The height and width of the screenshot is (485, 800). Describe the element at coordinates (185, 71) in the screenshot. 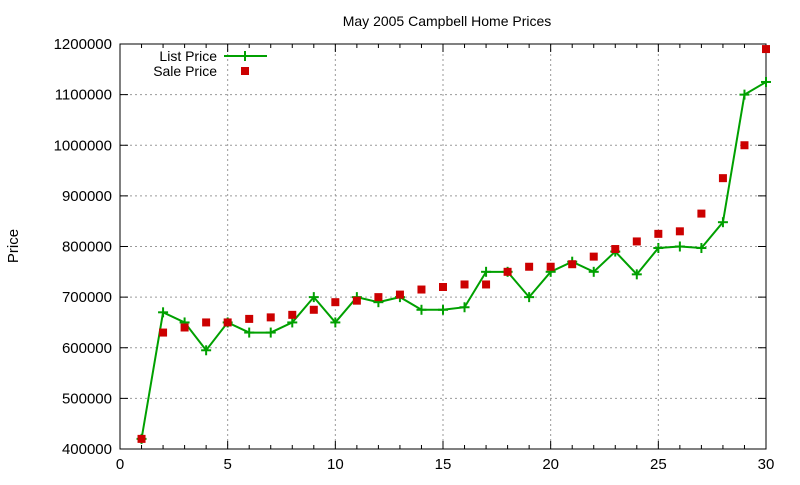

I see `legend-label-sale-price: Sale Price` at that location.